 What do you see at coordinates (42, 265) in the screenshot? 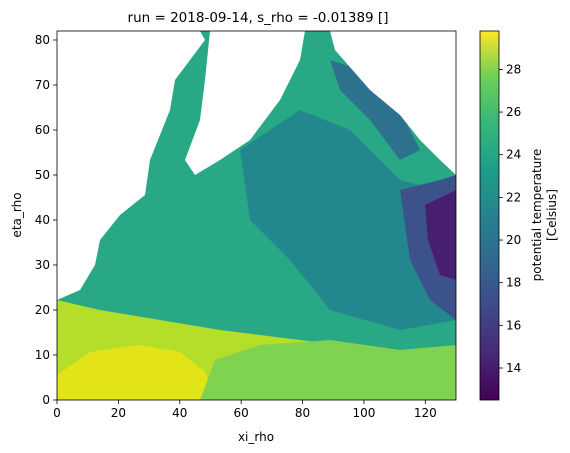
I see `y-tick-label: 30` at bounding box center [42, 265].